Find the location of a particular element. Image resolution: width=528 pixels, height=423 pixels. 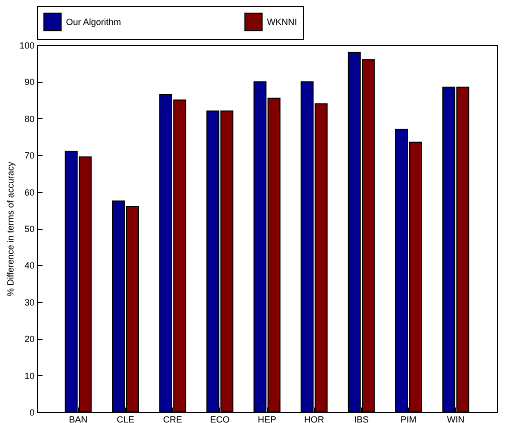

x-tick-label: BAN is located at coordinates (78, 418).